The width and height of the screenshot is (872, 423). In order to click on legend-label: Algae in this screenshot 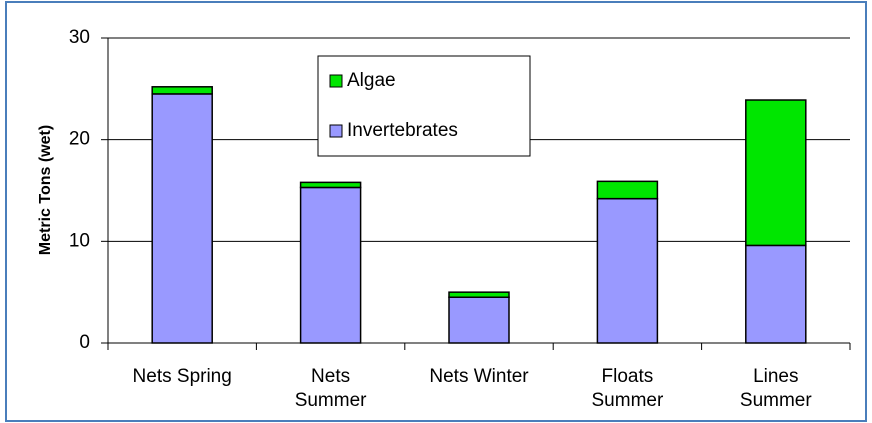, I will do `click(371, 80)`.